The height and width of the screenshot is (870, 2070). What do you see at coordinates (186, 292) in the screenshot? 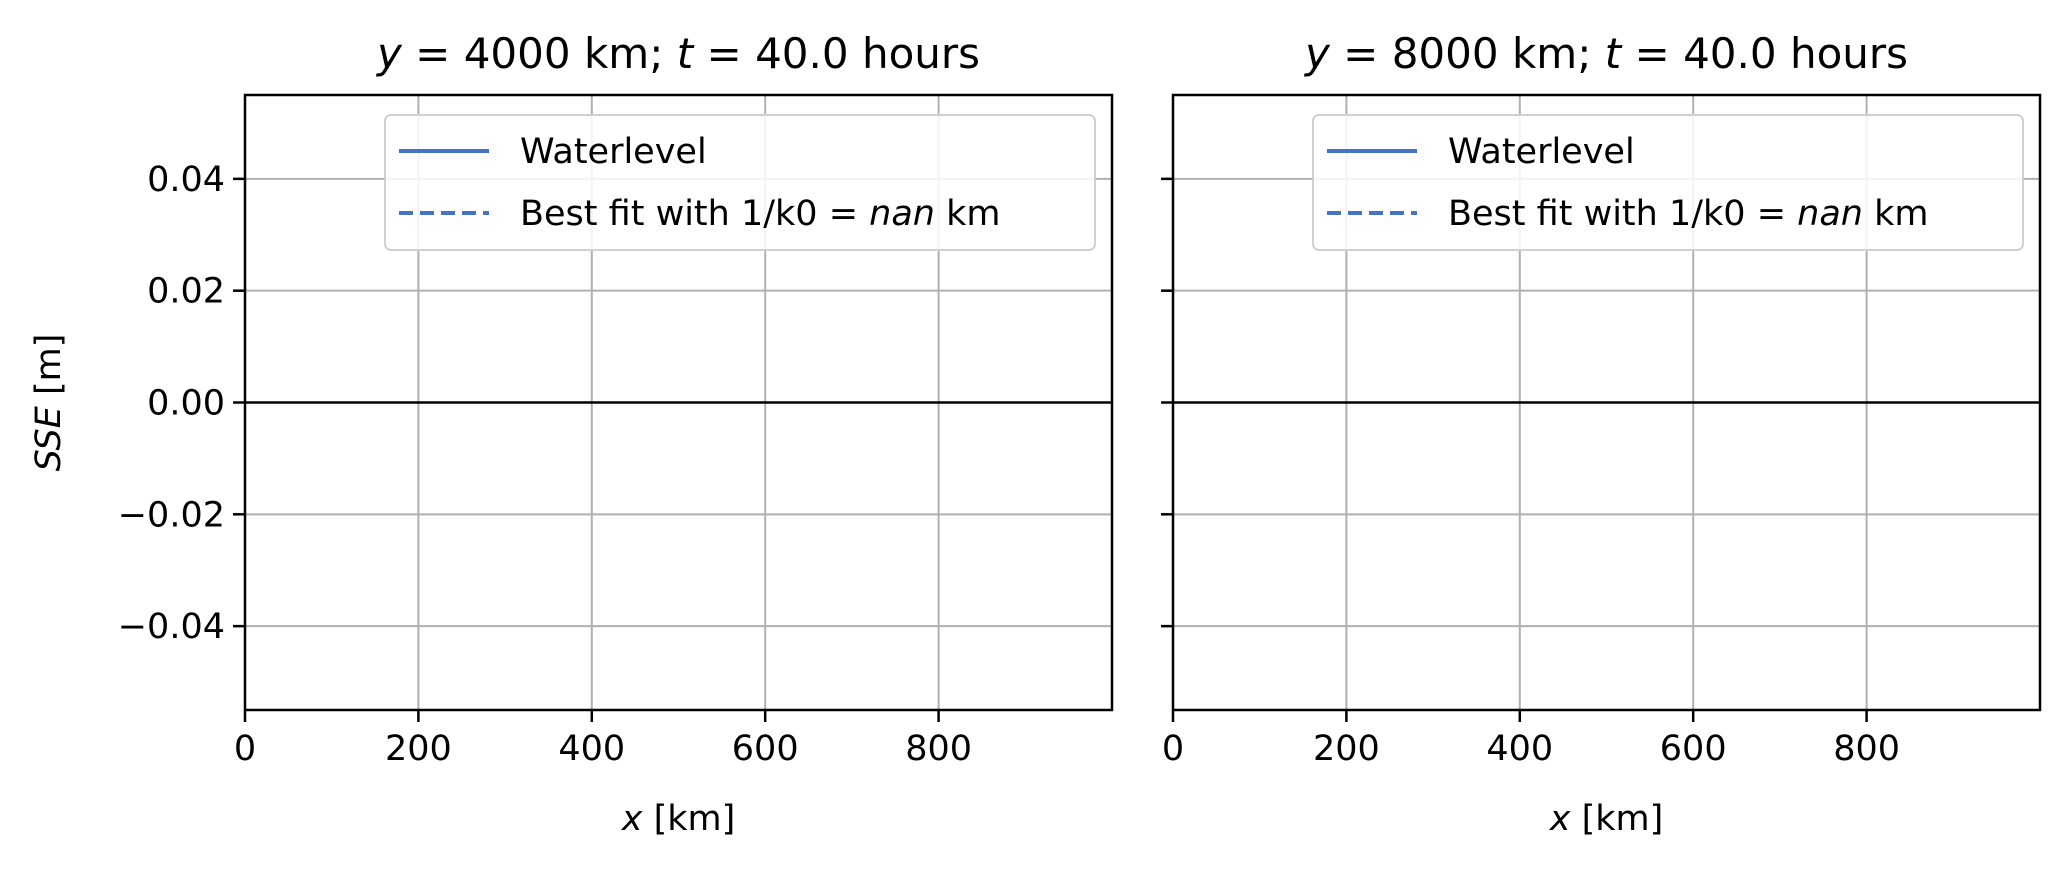
I see `y-tick-label: 0.02` at bounding box center [186, 292].